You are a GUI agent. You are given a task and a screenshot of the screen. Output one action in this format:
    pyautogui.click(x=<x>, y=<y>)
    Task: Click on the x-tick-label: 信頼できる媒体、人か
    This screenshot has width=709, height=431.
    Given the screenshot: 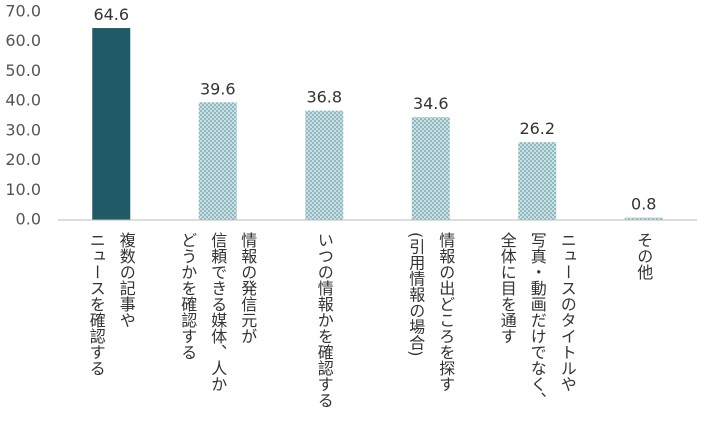 What is the action you would take?
    pyautogui.click(x=217, y=312)
    